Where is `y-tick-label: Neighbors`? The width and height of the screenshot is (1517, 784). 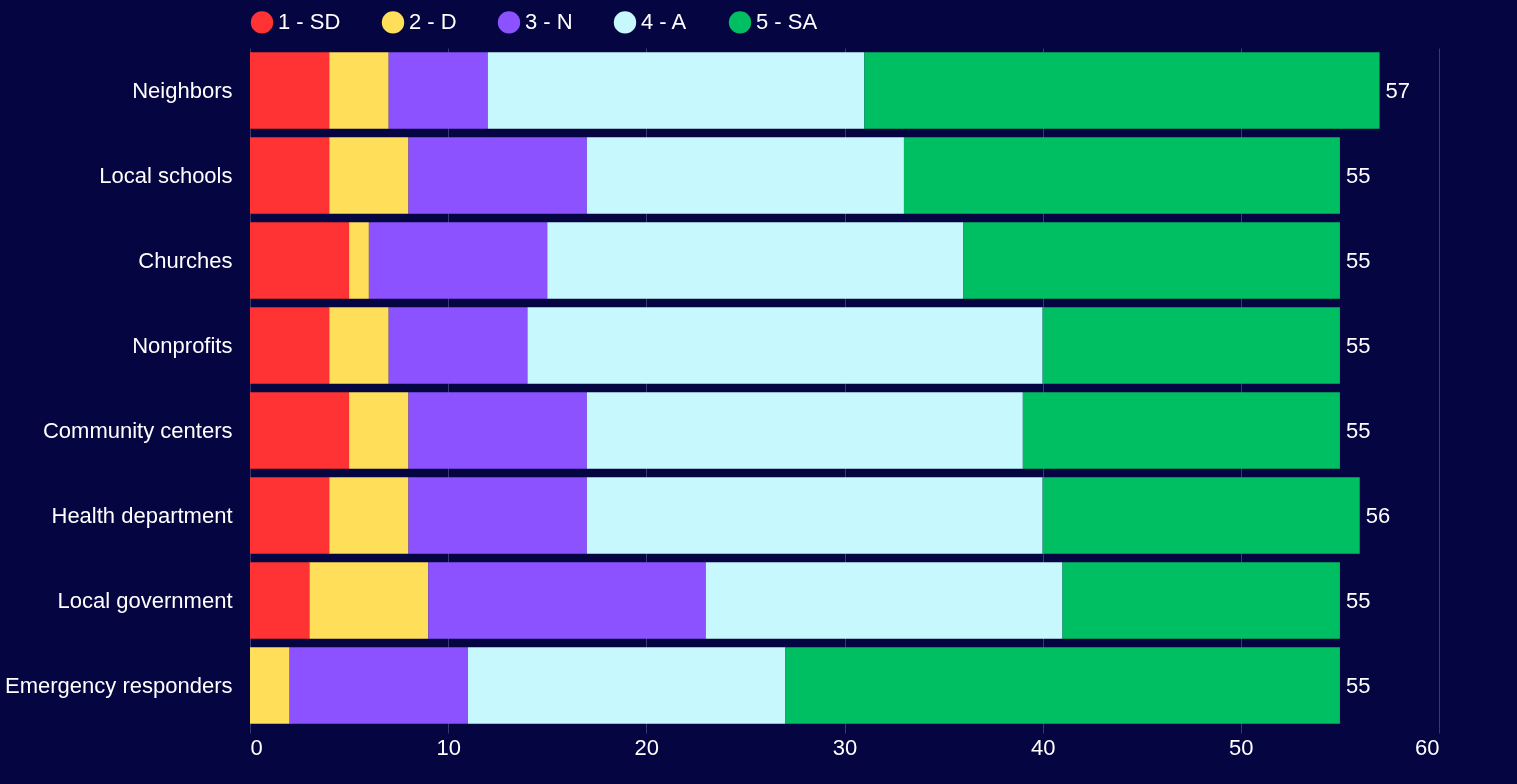 y-tick-label: Neighbors is located at coordinates (182, 90).